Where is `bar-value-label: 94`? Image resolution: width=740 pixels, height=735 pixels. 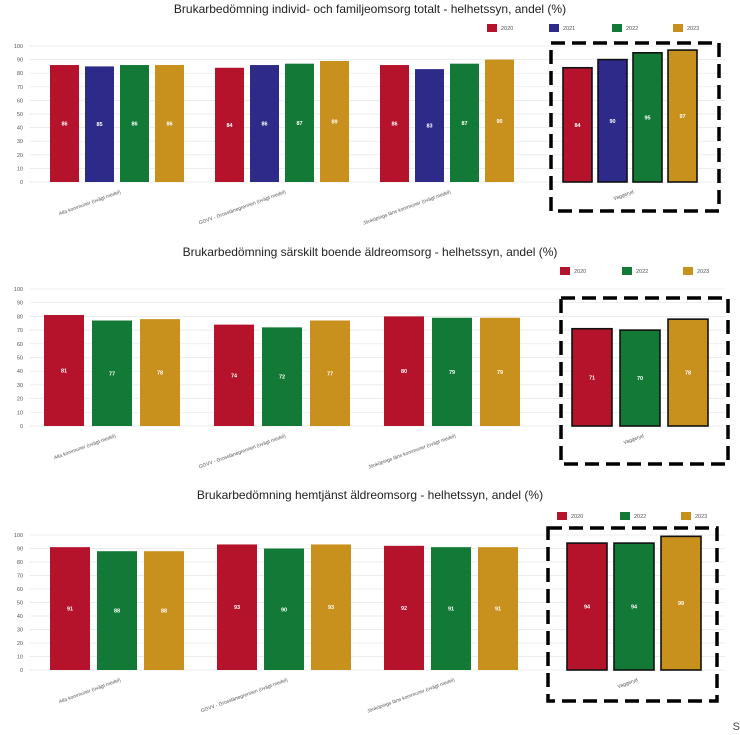 bar-value-label: 94 is located at coordinates (634, 608).